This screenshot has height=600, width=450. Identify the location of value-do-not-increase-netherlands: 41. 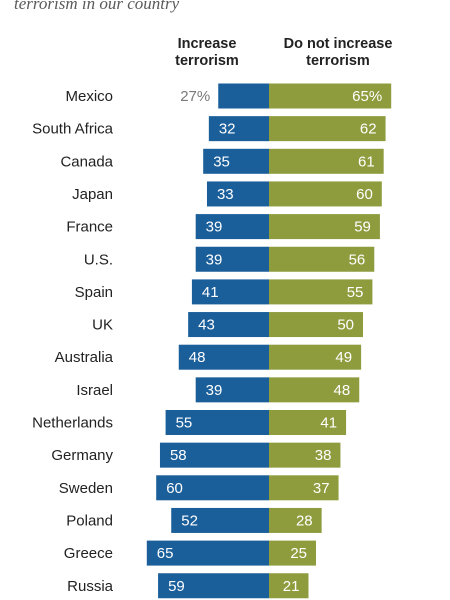
(328, 423).